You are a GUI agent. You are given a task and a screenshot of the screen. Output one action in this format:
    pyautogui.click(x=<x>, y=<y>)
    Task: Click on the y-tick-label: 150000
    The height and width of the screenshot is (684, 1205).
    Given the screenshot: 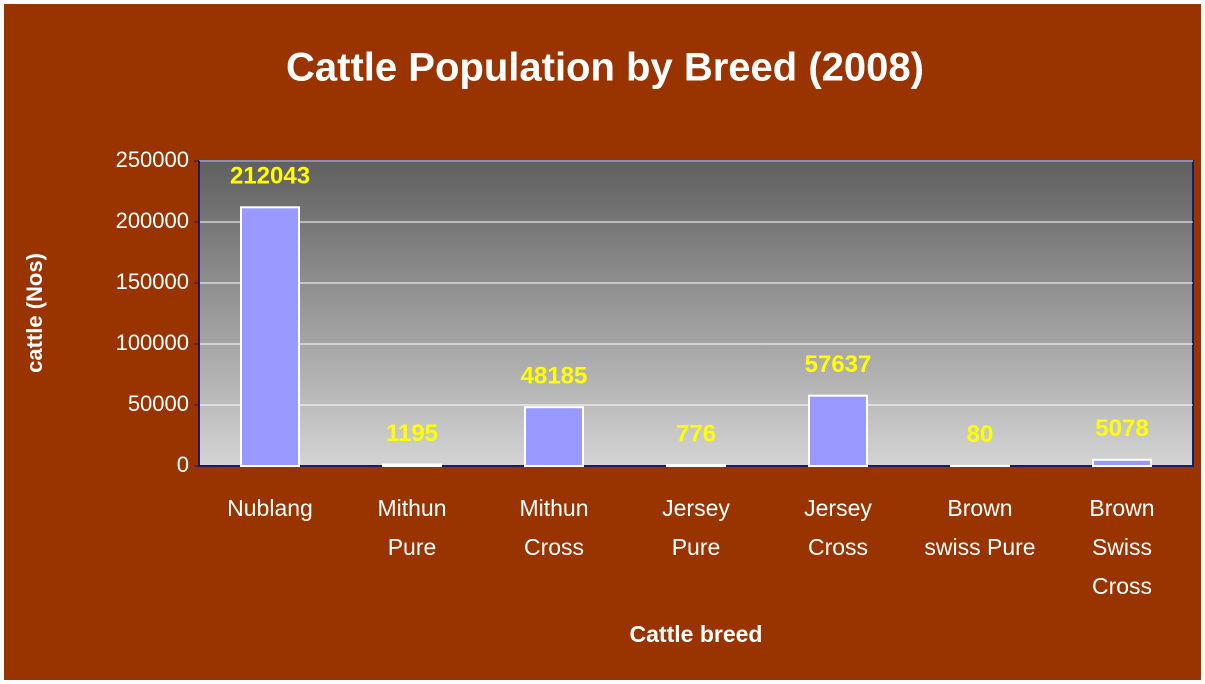 What is the action you would take?
    pyautogui.click(x=152, y=281)
    